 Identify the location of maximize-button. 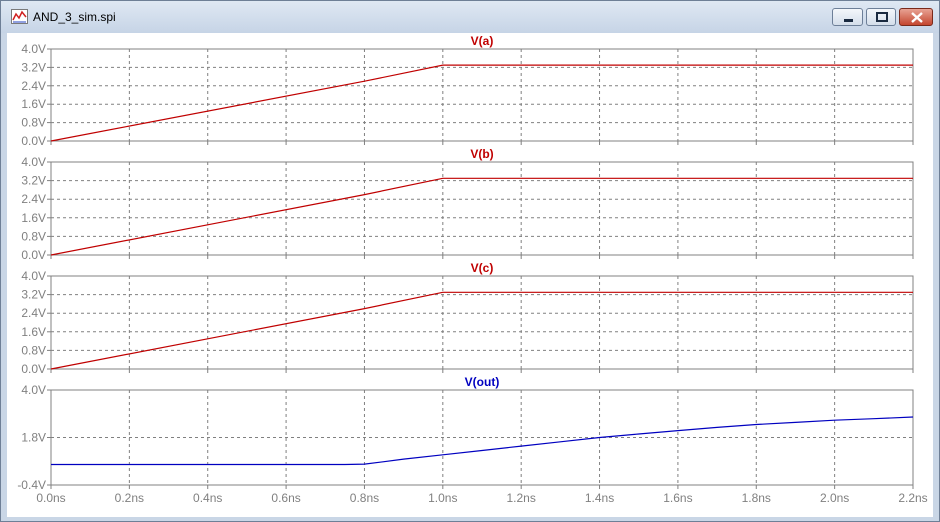
(881, 17).